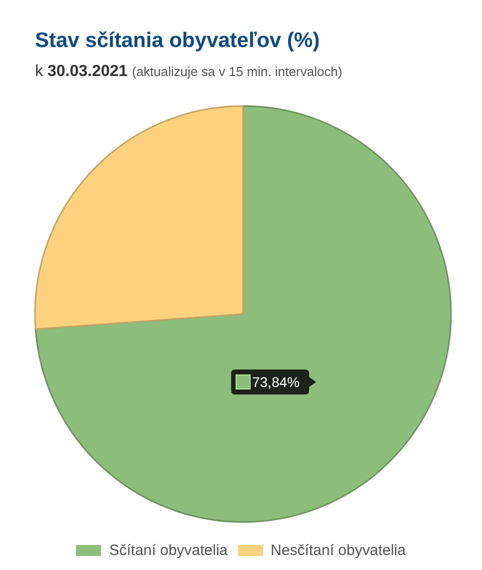 This screenshot has width=482, height=570. What do you see at coordinates (177, 40) in the screenshot?
I see `chart-title: Stav sčítania obyvateľov (%)` at bounding box center [177, 40].